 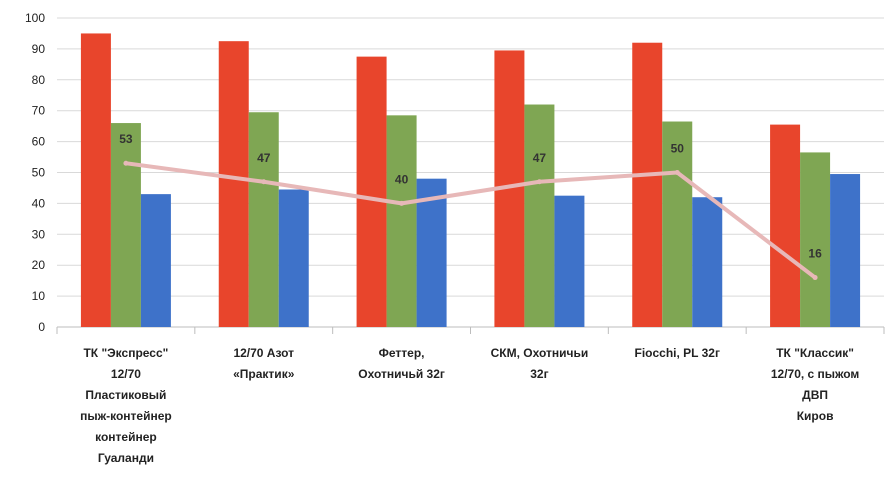 What do you see at coordinates (39, 203) in the screenshot?
I see `y-tick-label: 40` at bounding box center [39, 203].